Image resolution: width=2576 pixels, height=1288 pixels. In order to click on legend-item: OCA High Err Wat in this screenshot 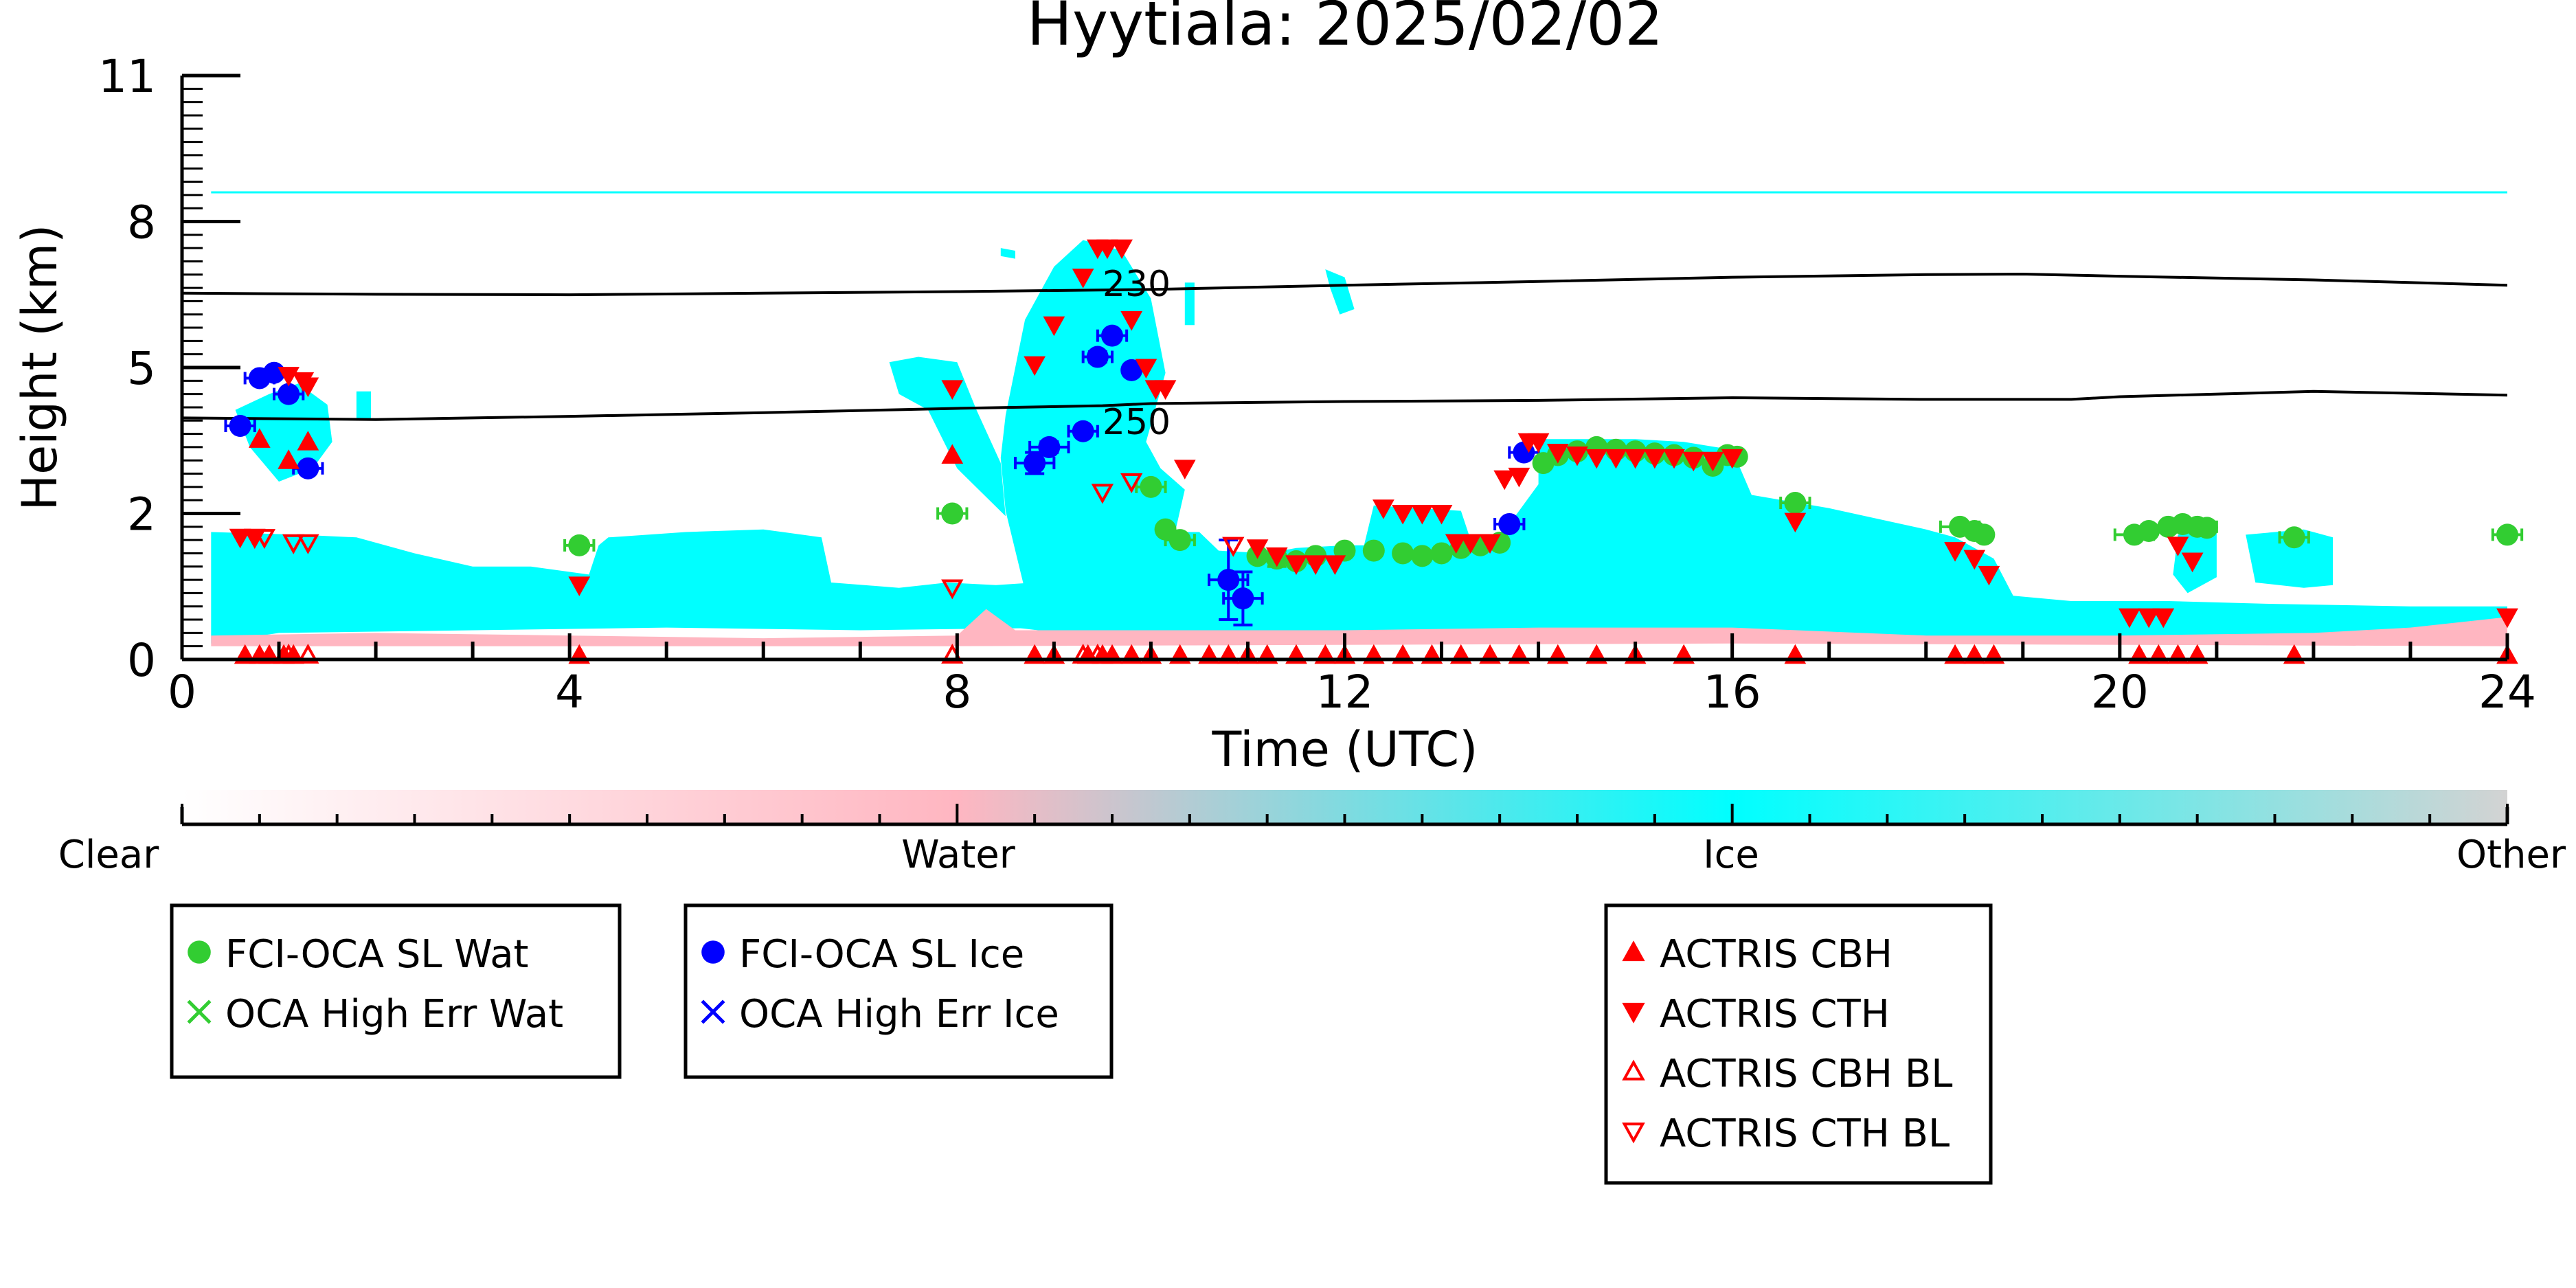, I will do `click(375, 1014)`.